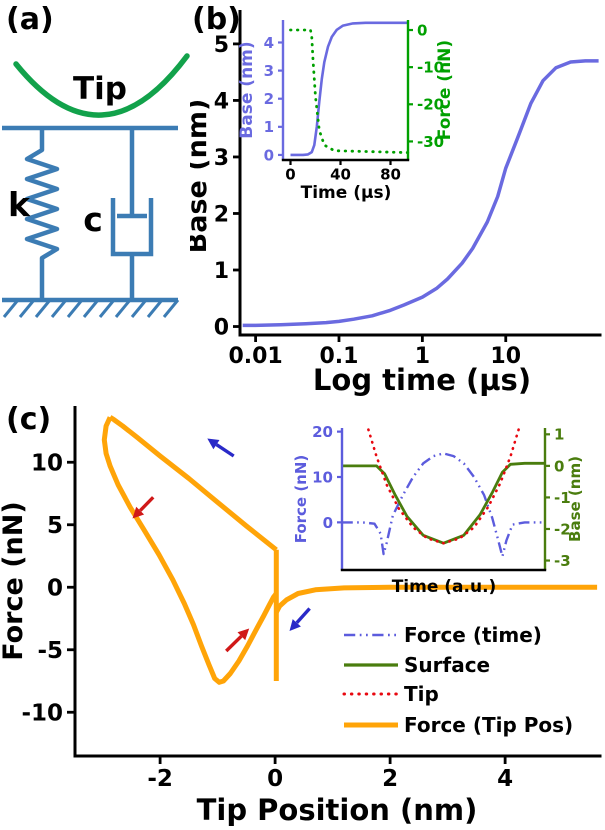 The height and width of the screenshot is (830, 605). What do you see at coordinates (430, 68) in the screenshot?
I see `y-tick-right-label: -10` at bounding box center [430, 68].